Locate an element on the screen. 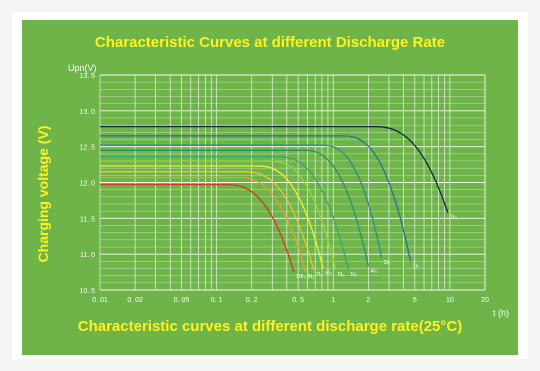 This screenshot has height=371, width=540. curve-label: 3I₀ is located at coordinates (387, 263).